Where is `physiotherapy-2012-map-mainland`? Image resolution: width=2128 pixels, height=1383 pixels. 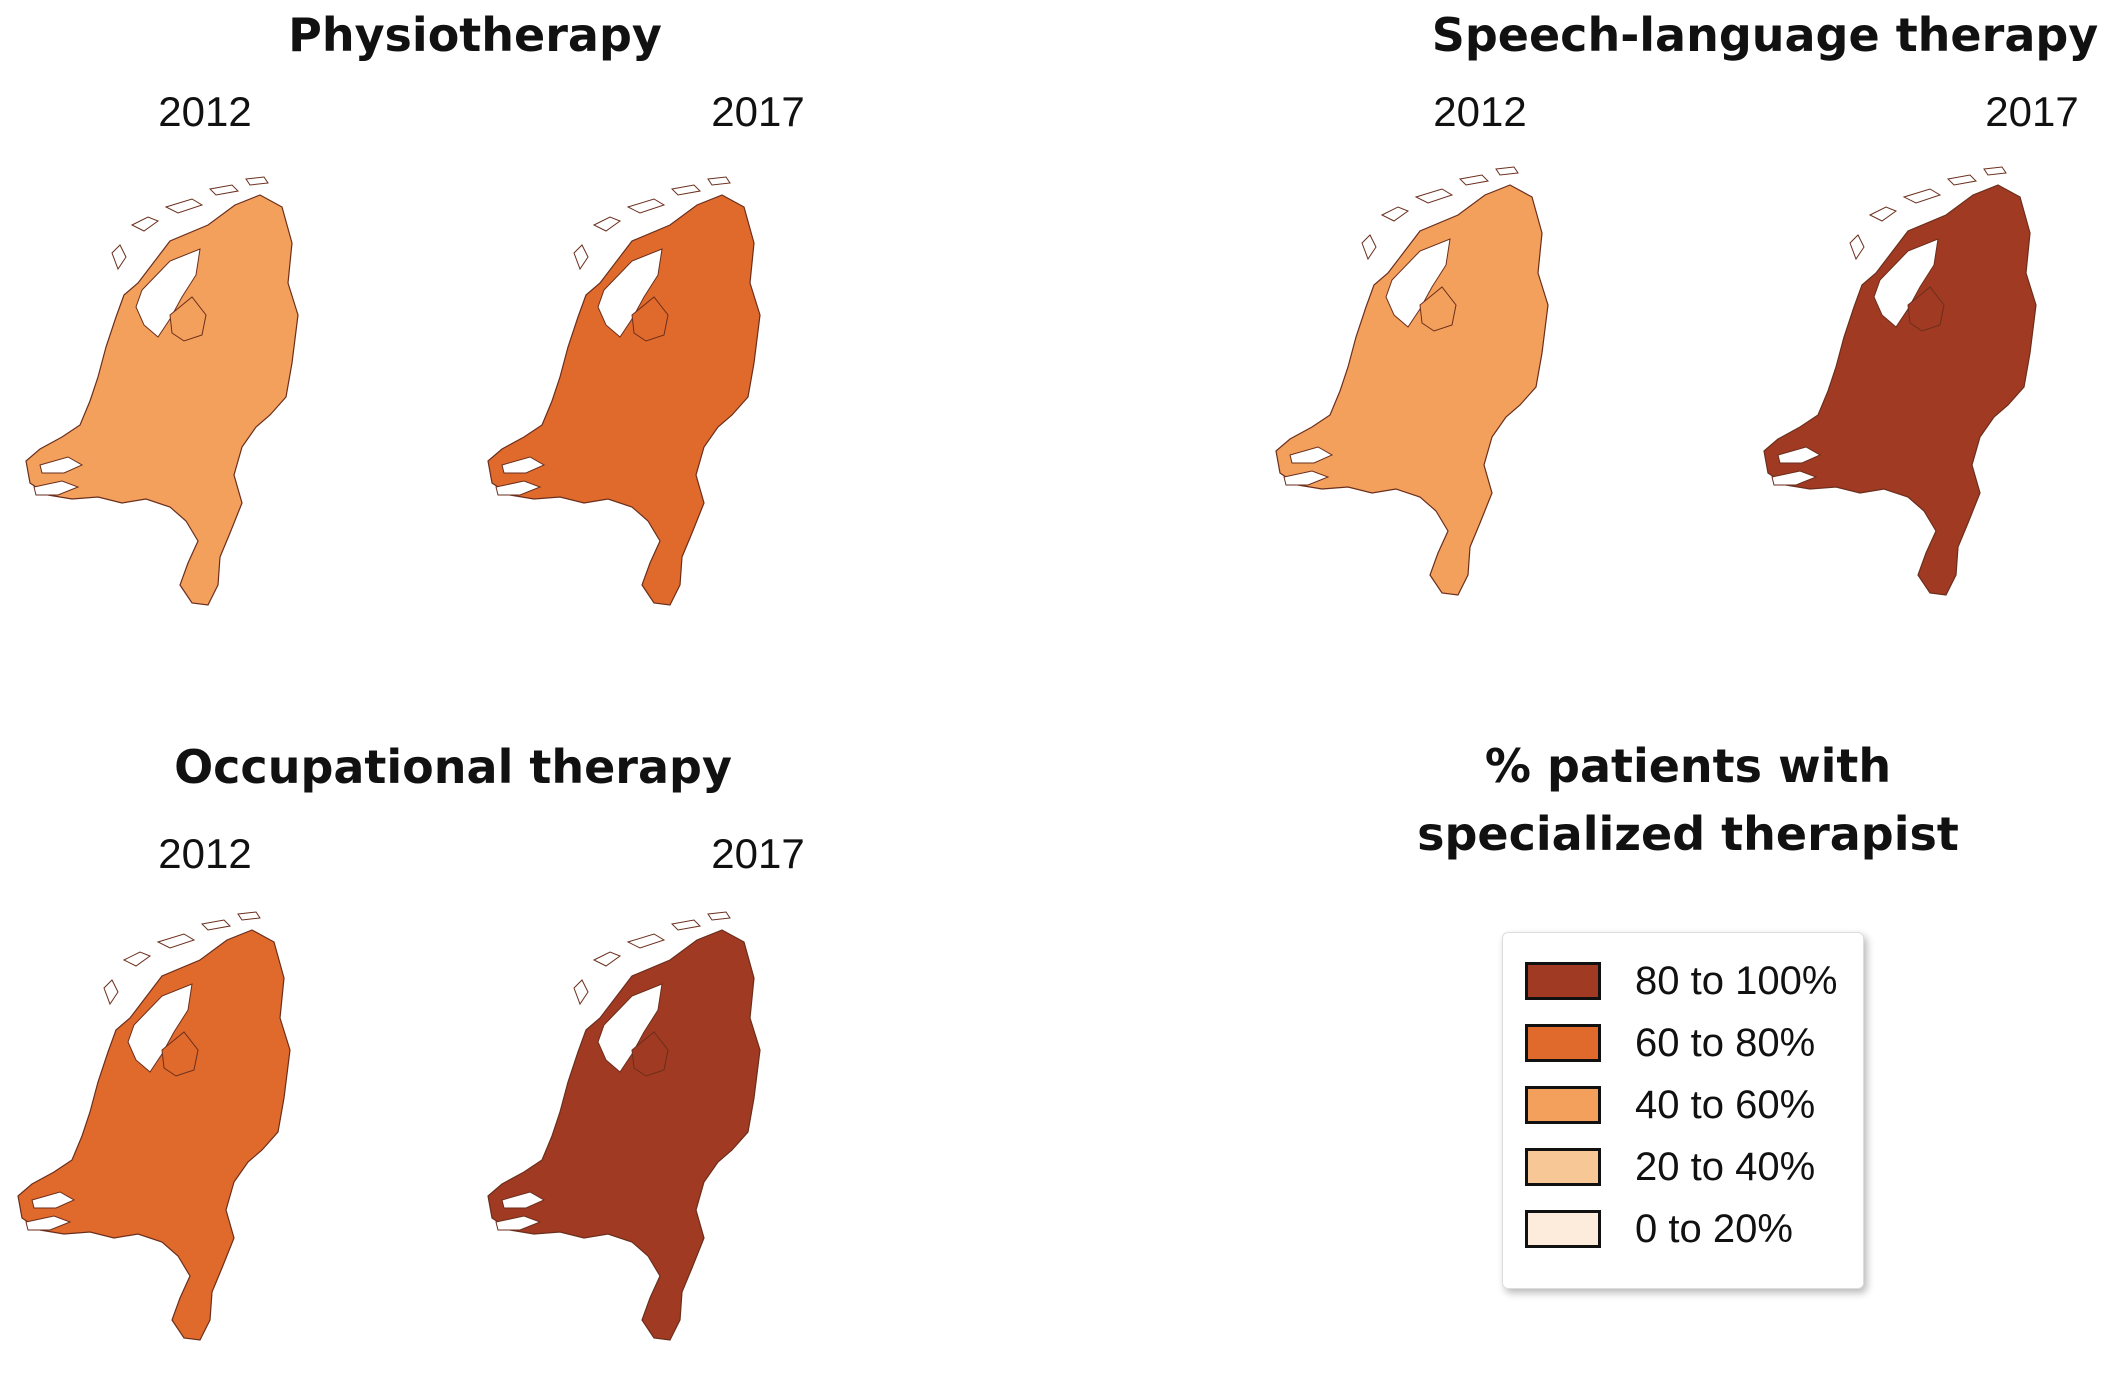 physiotherapy-2012-map-mainland is located at coordinates (162, 400).